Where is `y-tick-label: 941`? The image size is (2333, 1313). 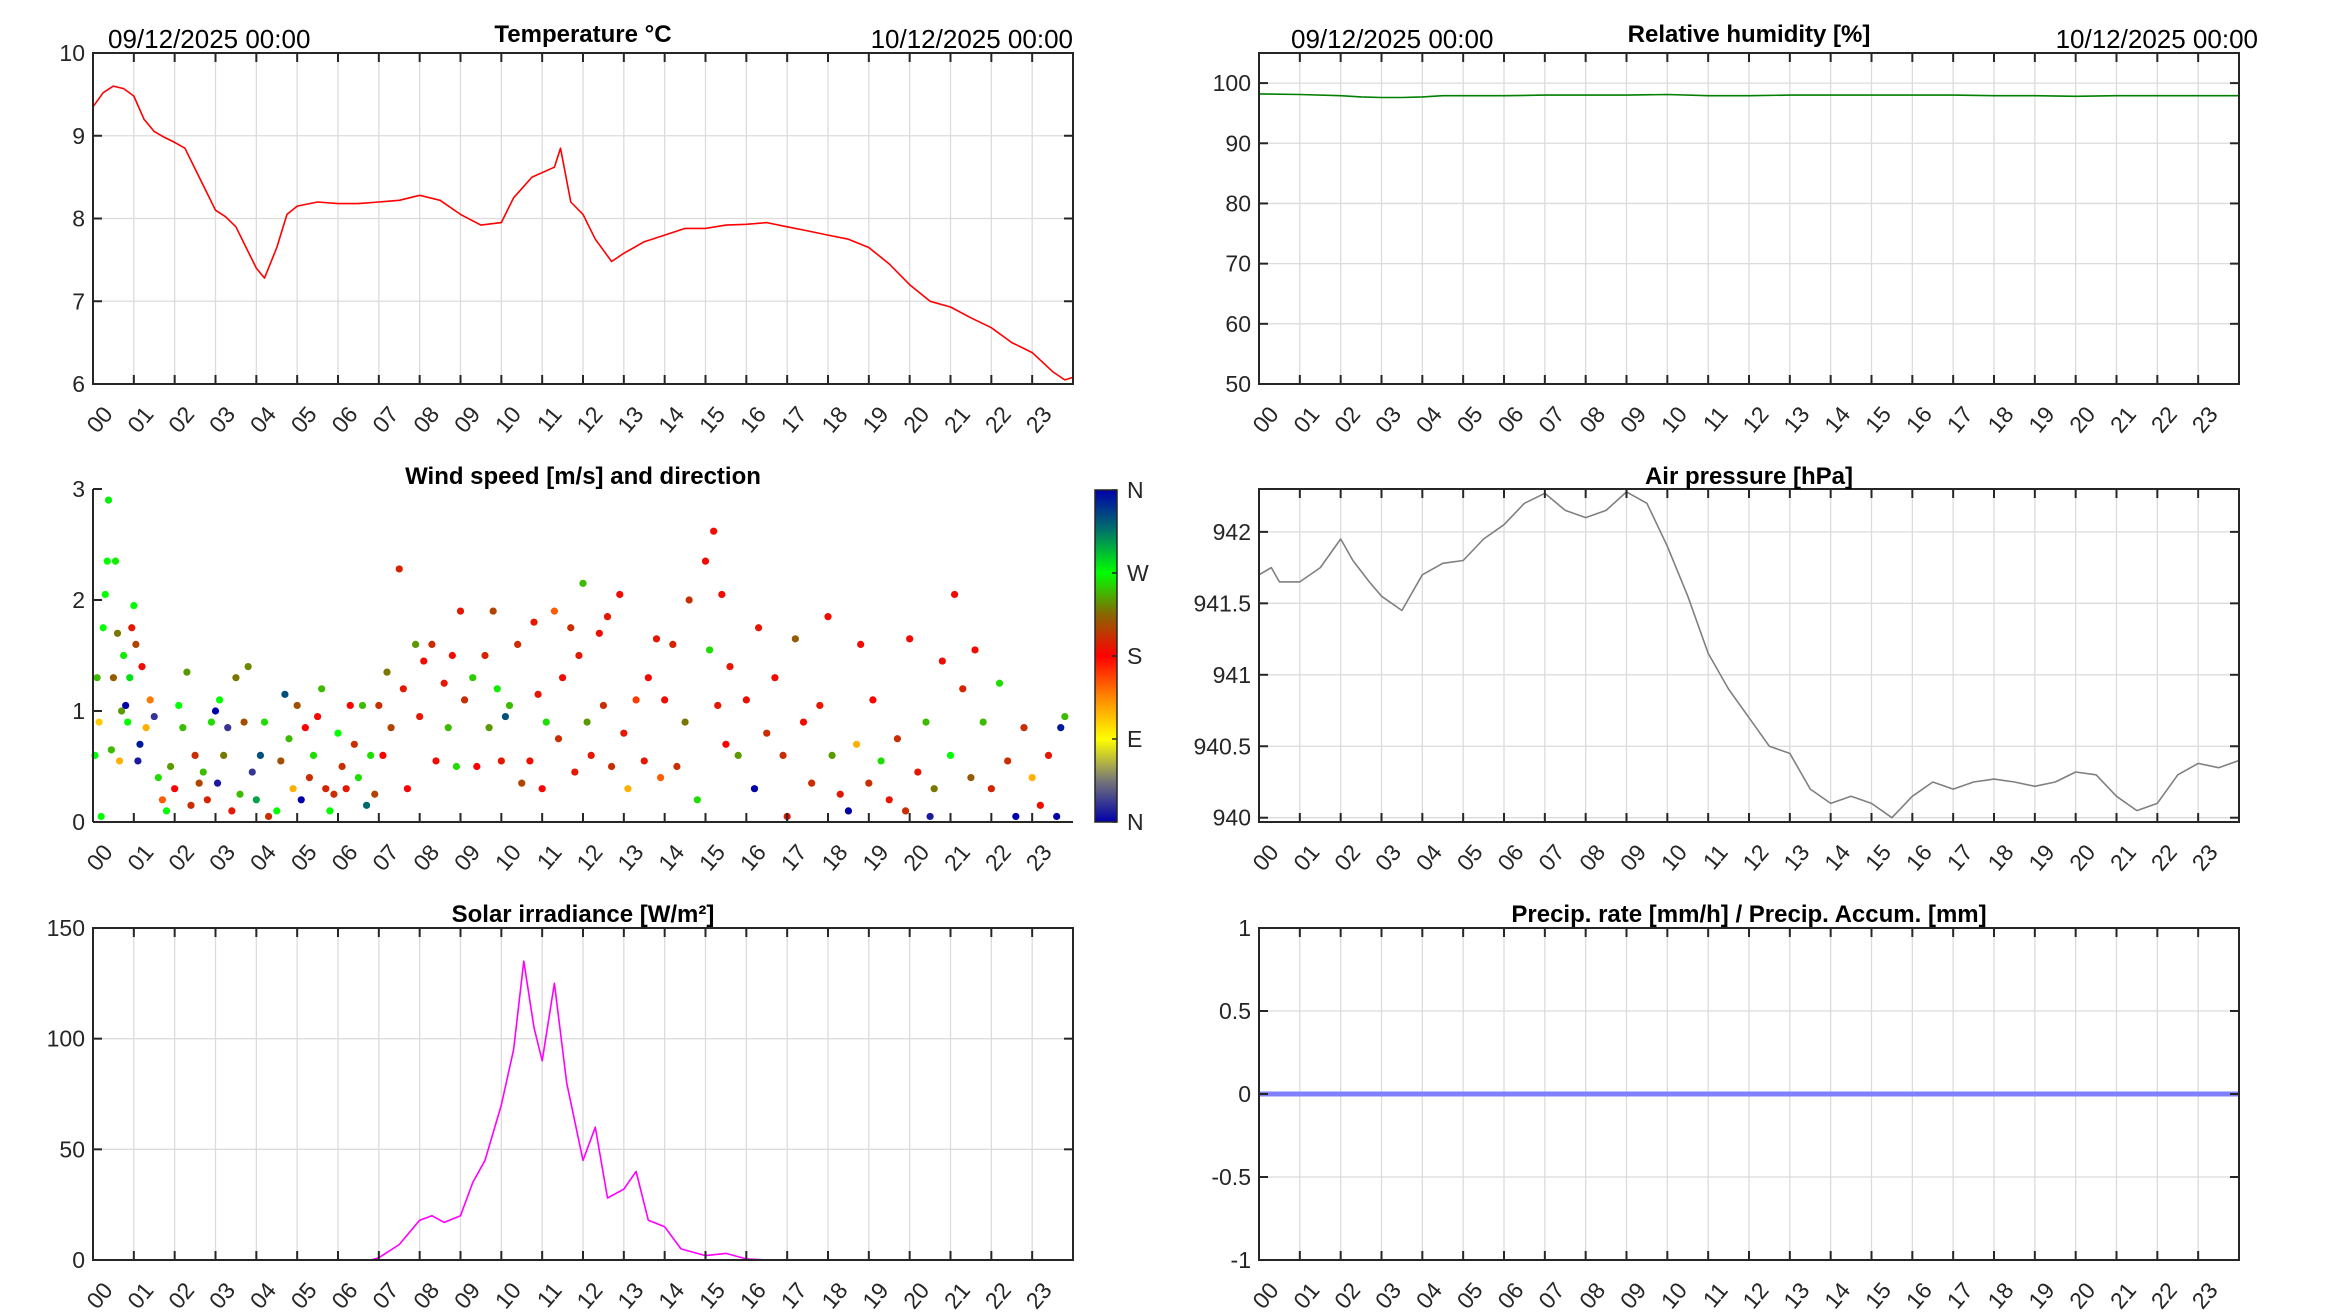 y-tick-label: 941 is located at coordinates (1232, 675).